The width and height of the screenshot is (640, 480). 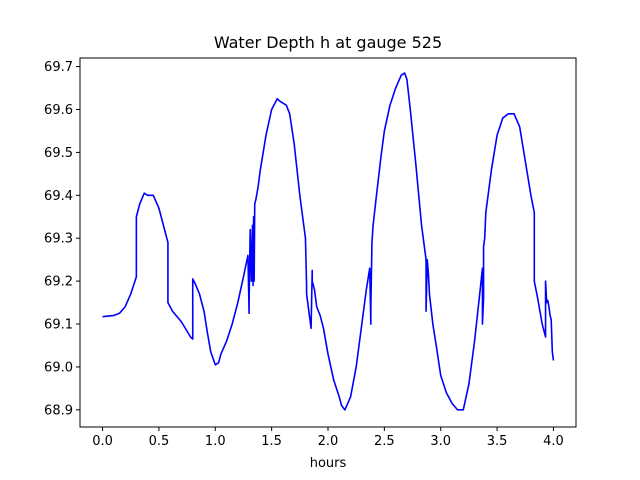 What do you see at coordinates (58, 410) in the screenshot?
I see `y-tick-label: 68.9` at bounding box center [58, 410].